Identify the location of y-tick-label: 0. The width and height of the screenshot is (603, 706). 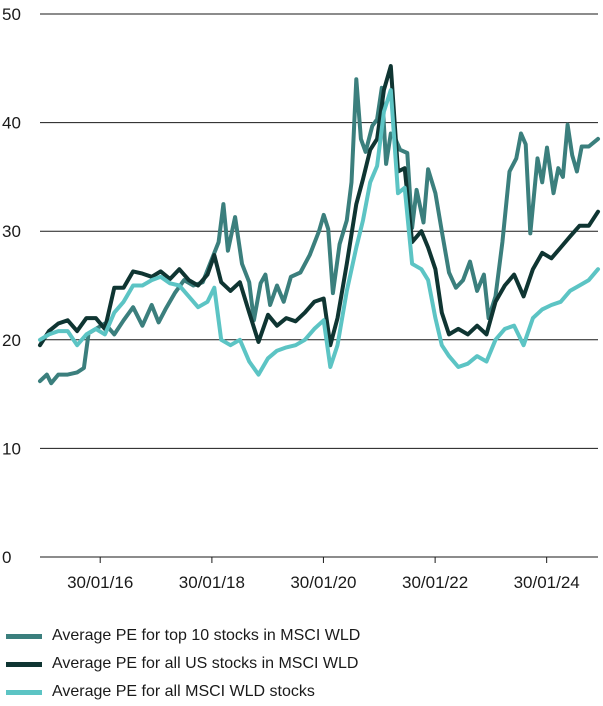
(6, 557).